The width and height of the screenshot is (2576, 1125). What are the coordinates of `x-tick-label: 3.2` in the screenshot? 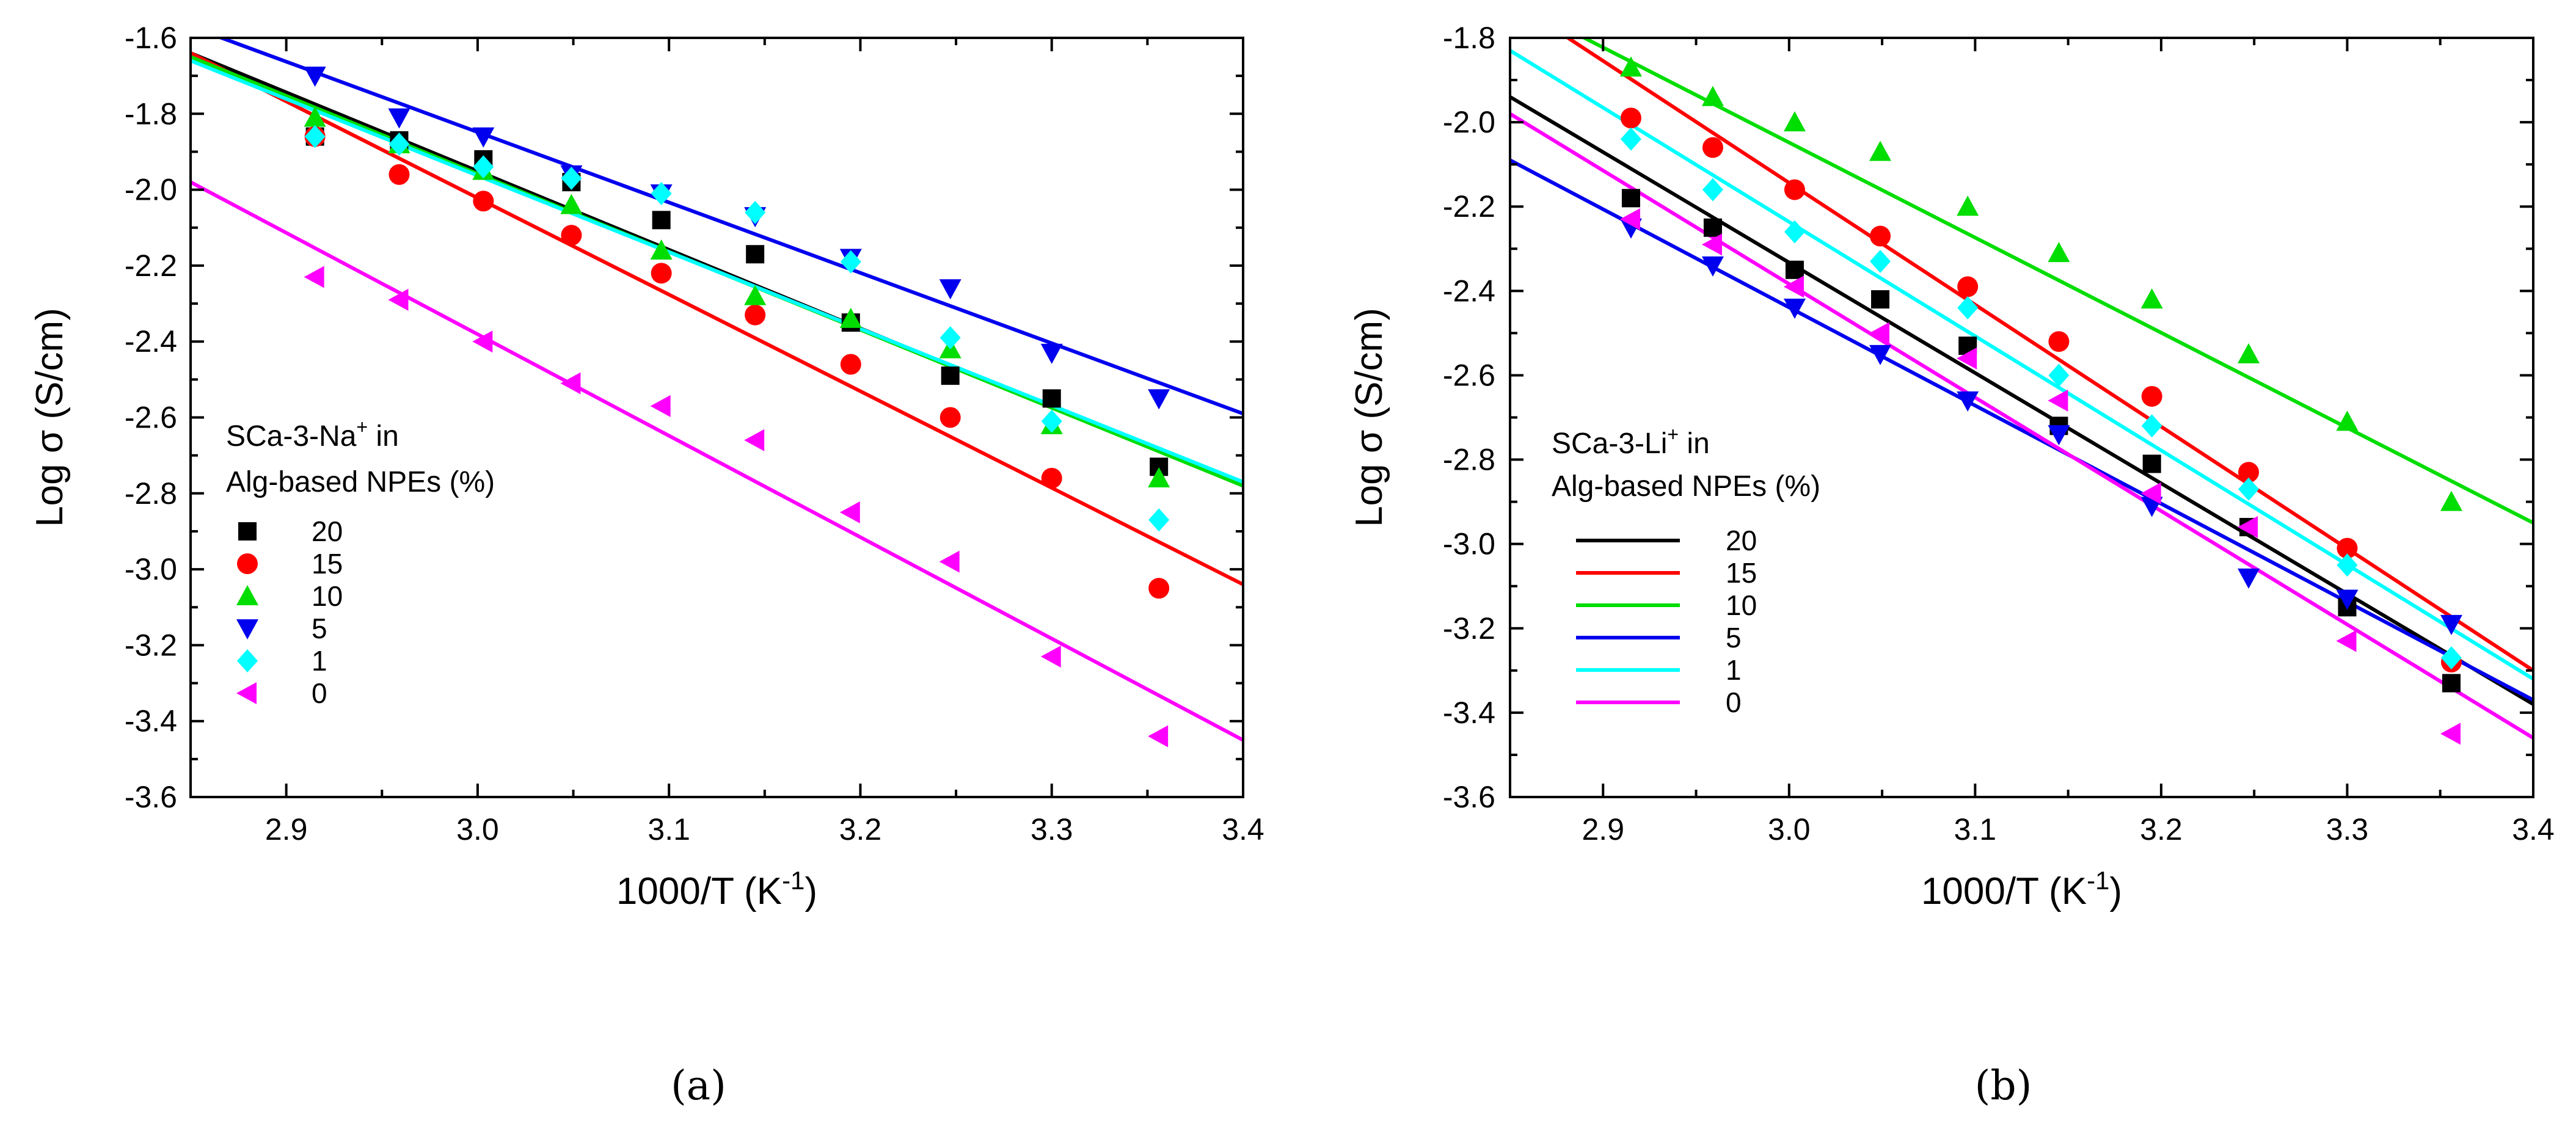 It's located at (2161, 829).